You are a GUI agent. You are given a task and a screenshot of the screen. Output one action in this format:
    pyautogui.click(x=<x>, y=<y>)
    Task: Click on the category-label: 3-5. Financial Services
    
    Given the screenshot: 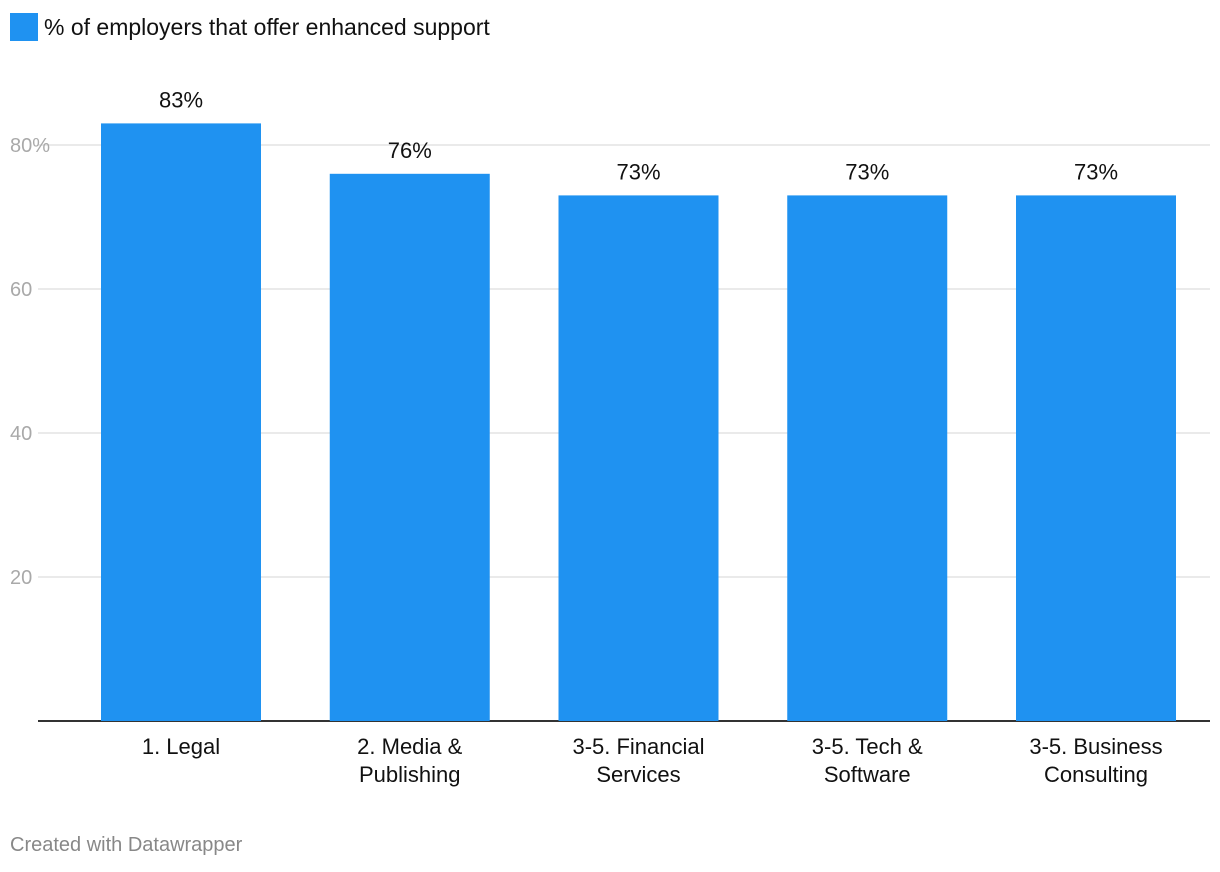 What is the action you would take?
    pyautogui.click(x=638, y=760)
    